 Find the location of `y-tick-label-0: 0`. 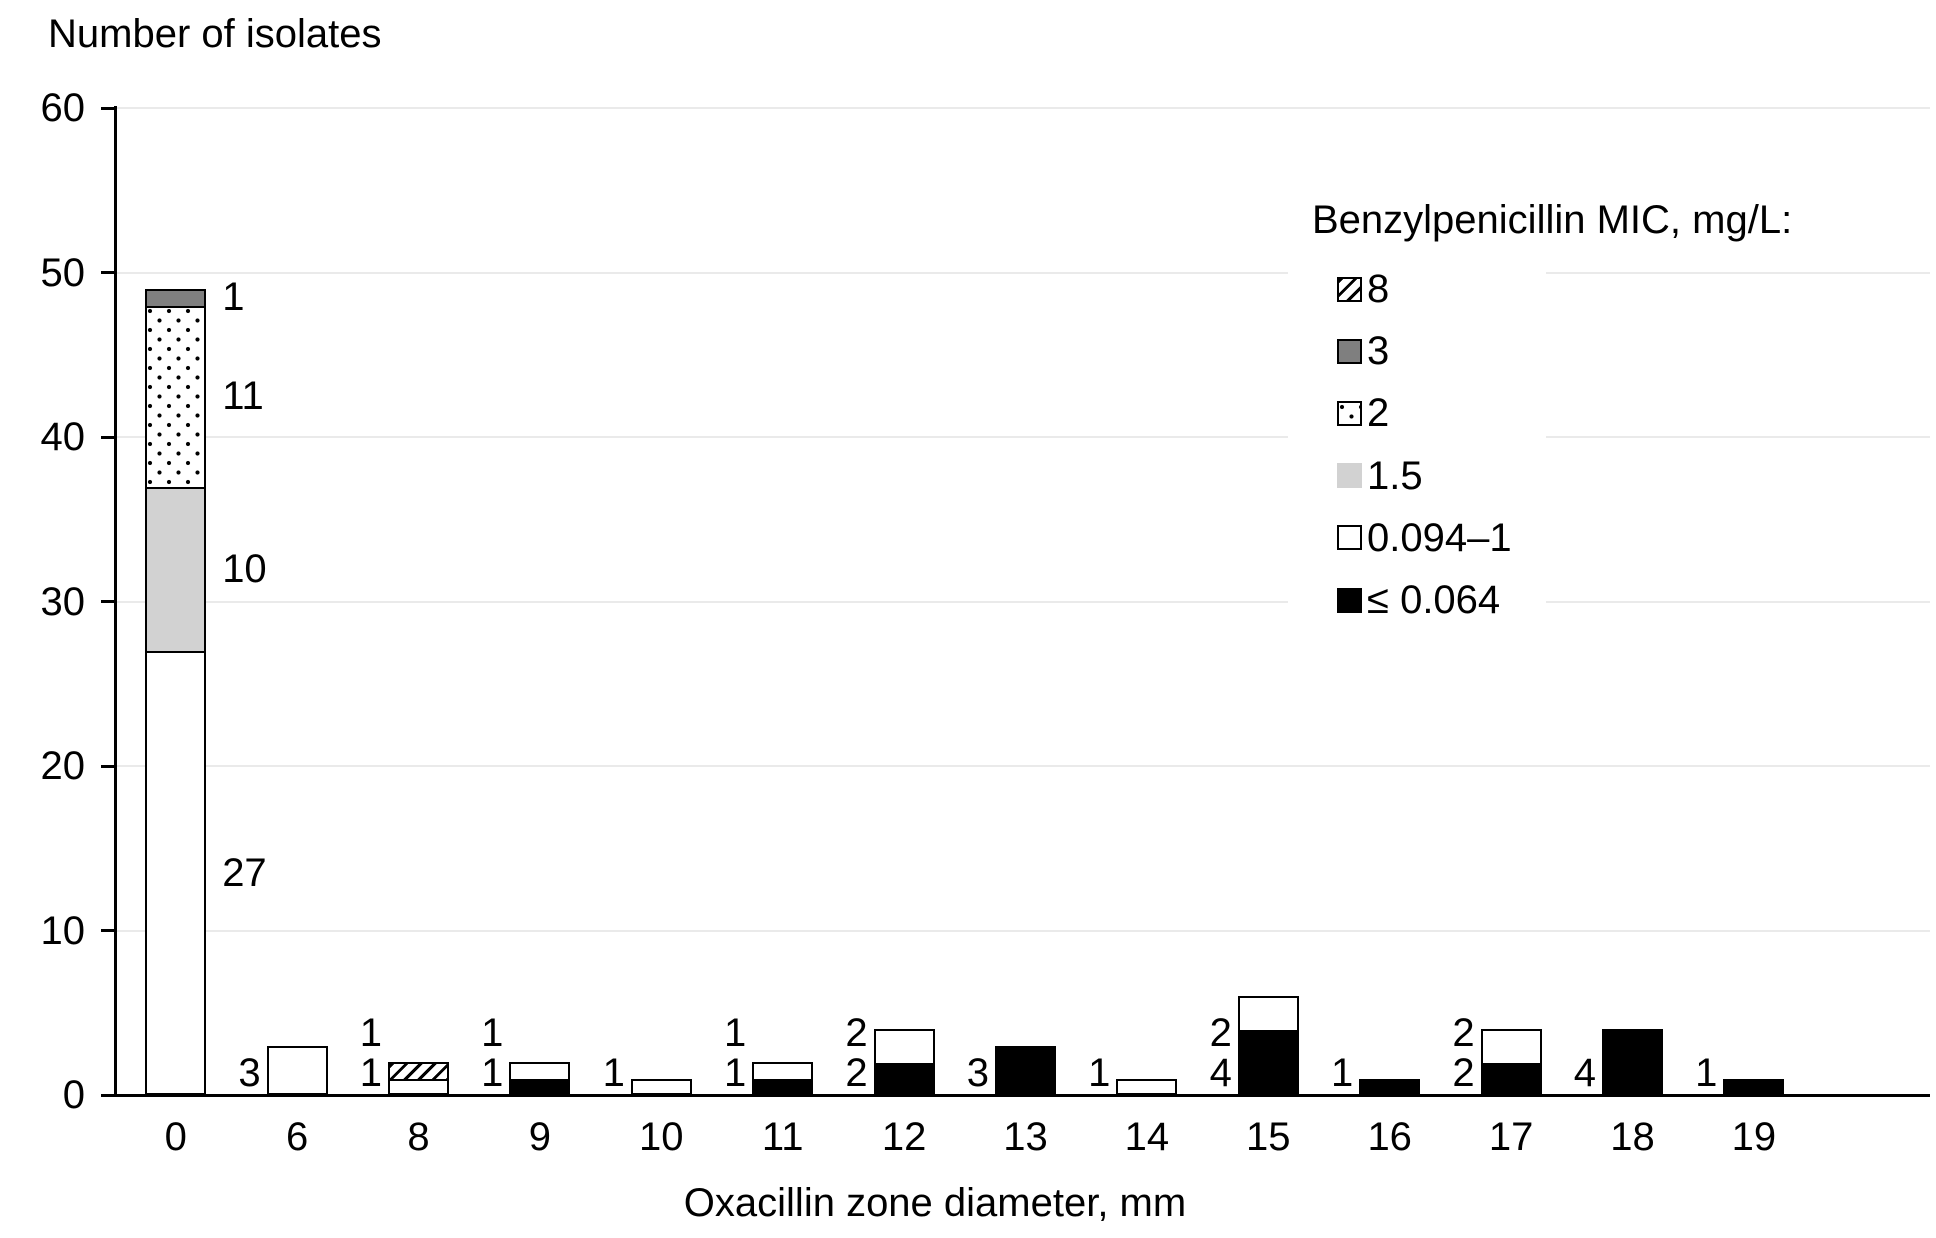

y-tick-label-0: 0 is located at coordinates (73, 1095).